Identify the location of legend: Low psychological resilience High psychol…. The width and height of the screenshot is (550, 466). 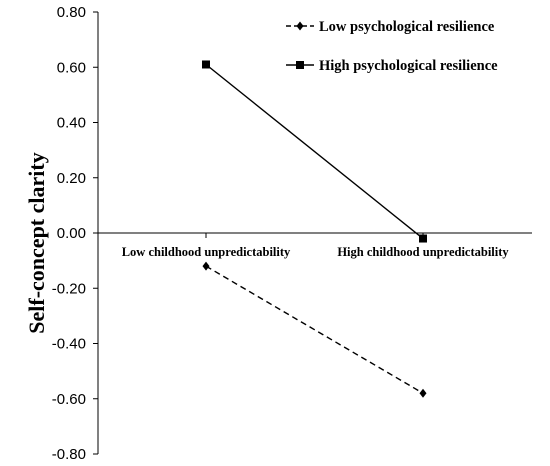
(392, 46).